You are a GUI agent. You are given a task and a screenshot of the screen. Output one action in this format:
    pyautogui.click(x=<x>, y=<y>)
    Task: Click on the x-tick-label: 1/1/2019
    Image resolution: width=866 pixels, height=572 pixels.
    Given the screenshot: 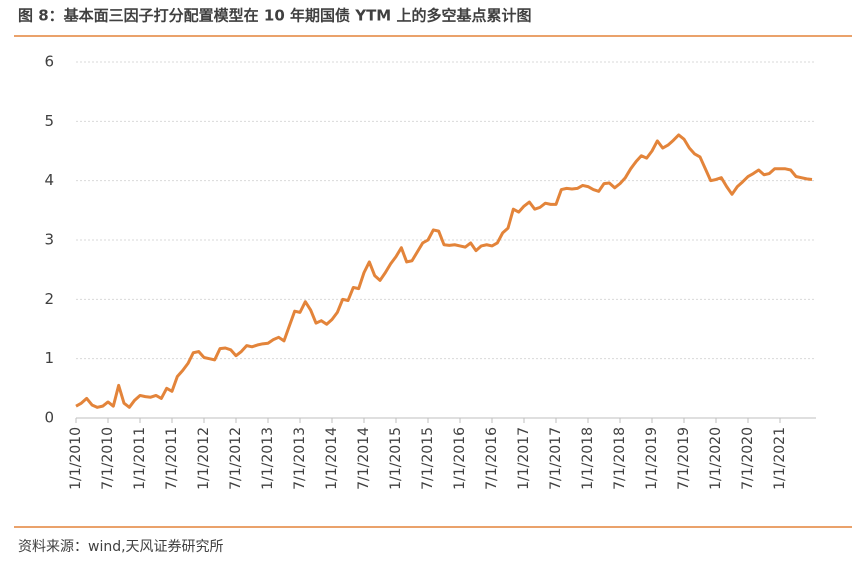 What is the action you would take?
    pyautogui.click(x=652, y=458)
    